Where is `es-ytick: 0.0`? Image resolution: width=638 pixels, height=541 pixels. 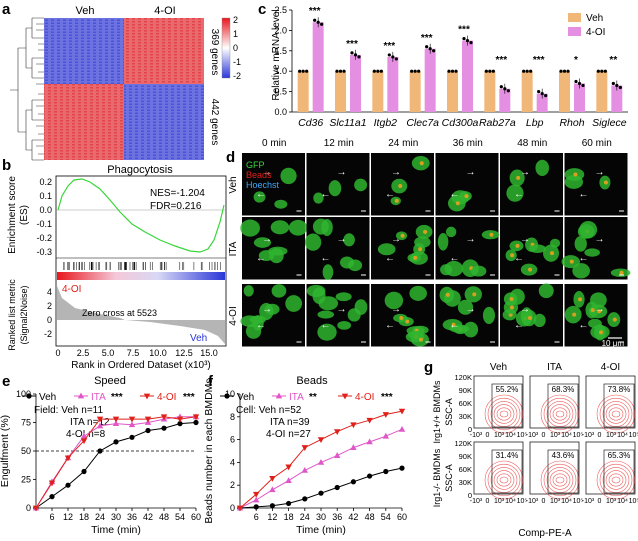 es-ytick: 0.0 is located at coordinates (45, 210).